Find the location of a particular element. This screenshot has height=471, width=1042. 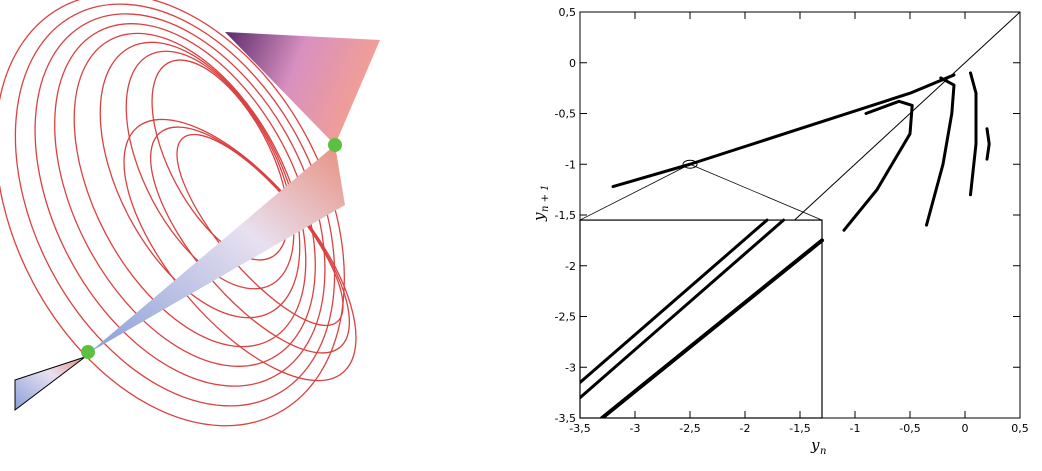

lower-cone is located at coordinates (50, 384).